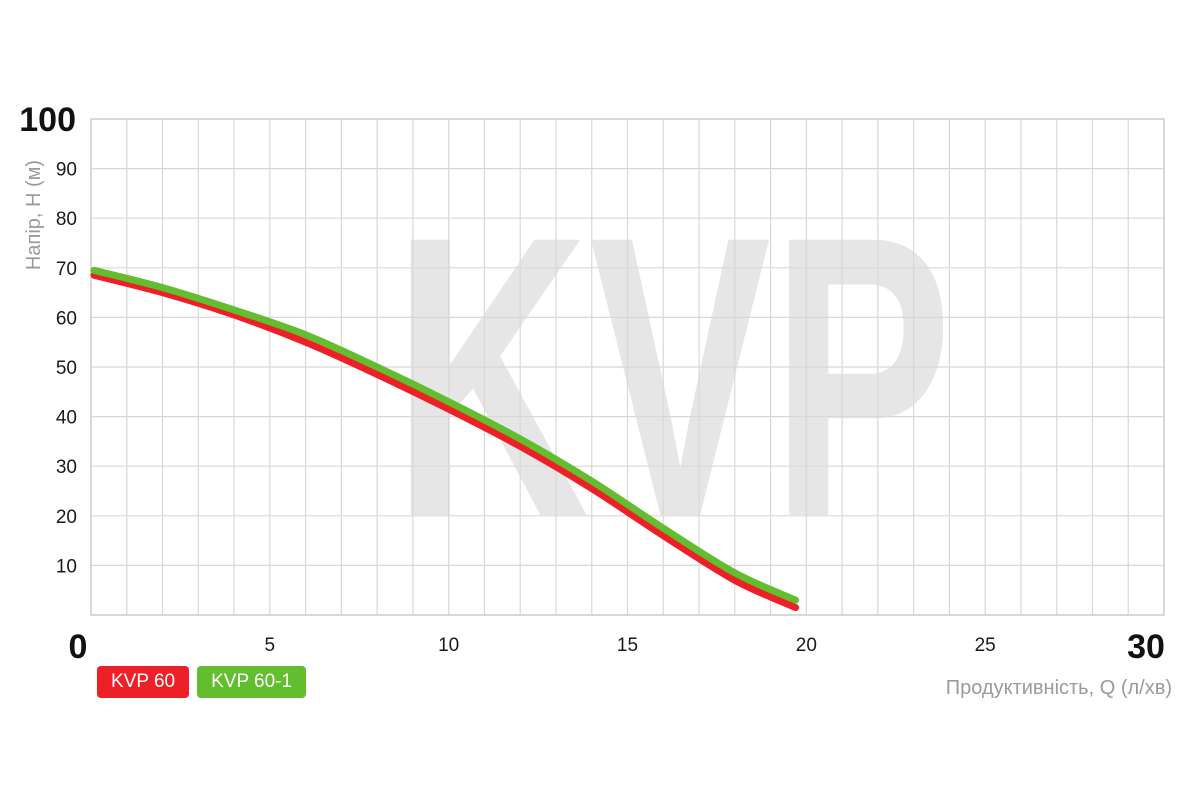 This screenshot has width=1200, height=800. What do you see at coordinates (1146, 647) in the screenshot?
I see `x-tick-label: 30` at bounding box center [1146, 647].